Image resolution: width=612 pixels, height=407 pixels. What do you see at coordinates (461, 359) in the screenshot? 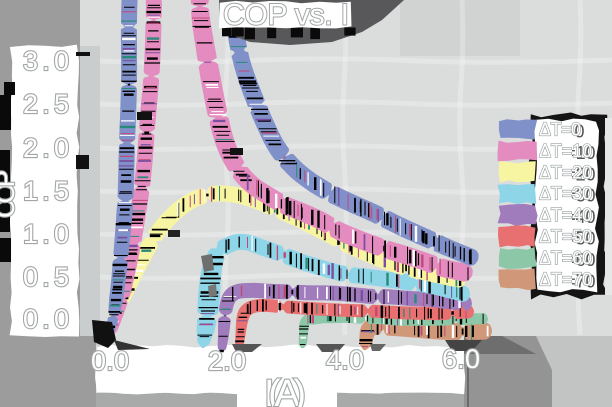
I see `svg-text: 6.0` at bounding box center [461, 359].